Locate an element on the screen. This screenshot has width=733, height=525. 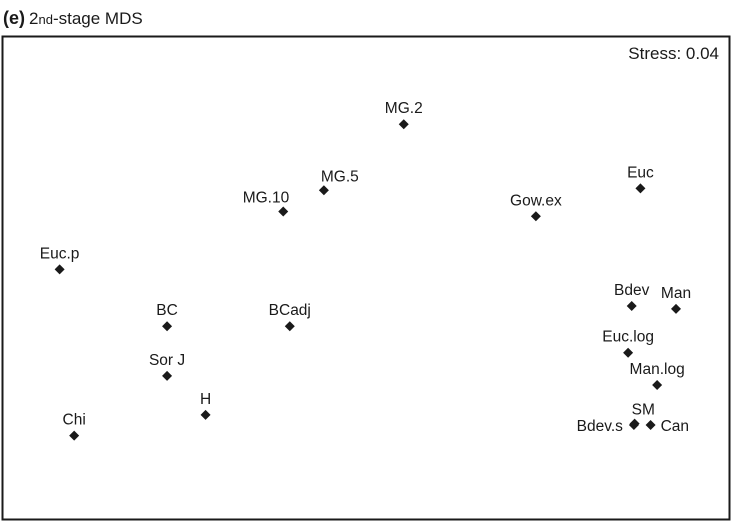
point-label-chi: Chi is located at coordinates (74, 420).